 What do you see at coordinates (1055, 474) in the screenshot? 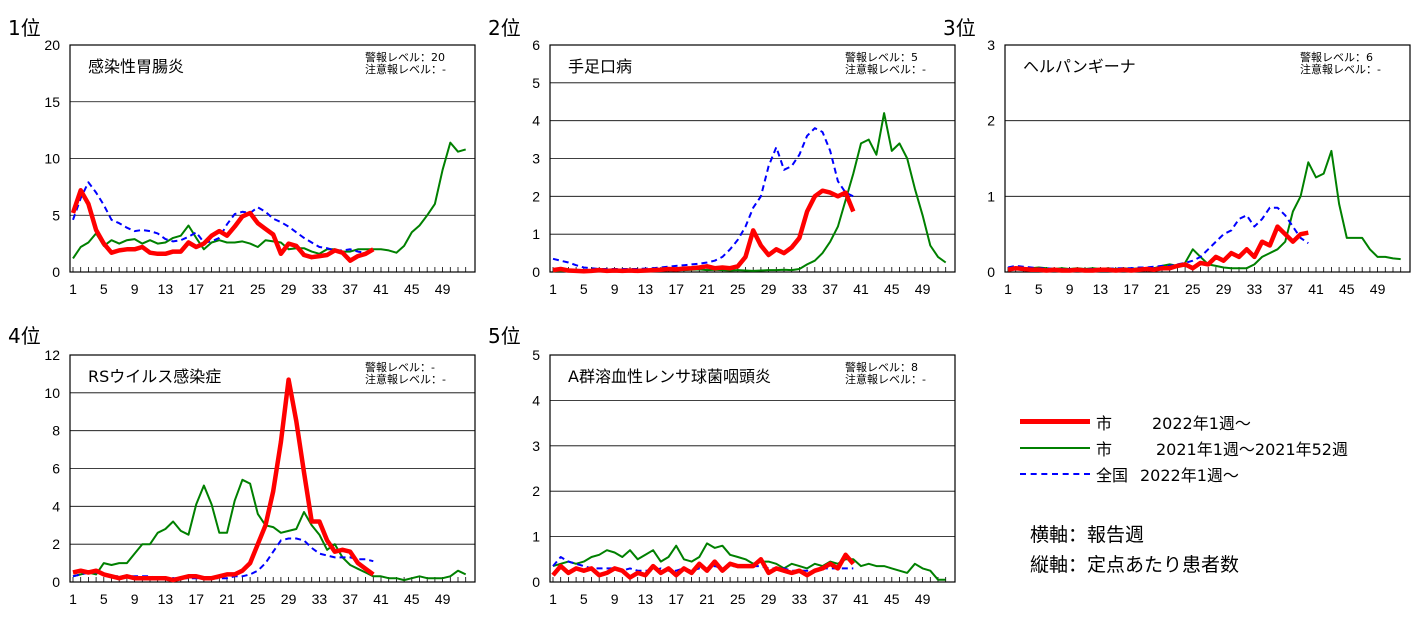
I see `legend-swatch-national-2022` at bounding box center [1055, 474].